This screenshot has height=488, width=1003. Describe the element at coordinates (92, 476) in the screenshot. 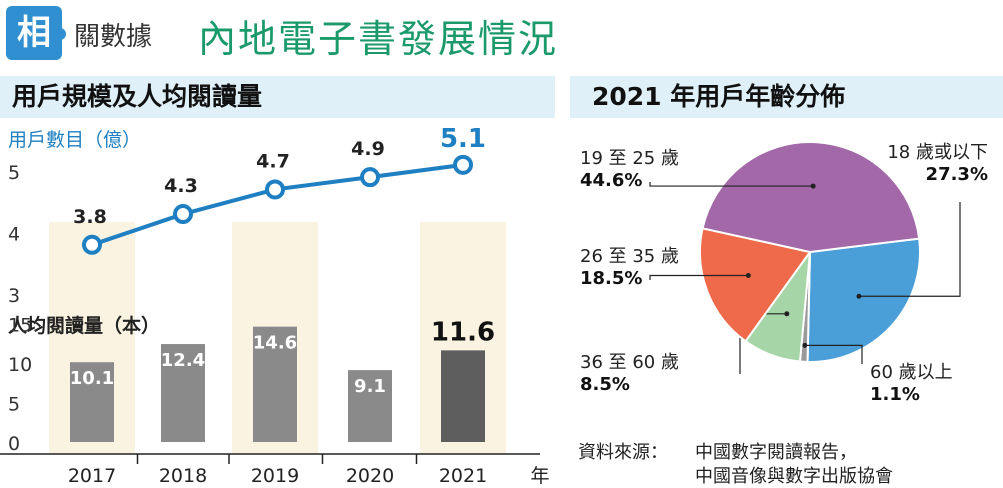

I see `bar-x-label-2017: 2017` at that location.